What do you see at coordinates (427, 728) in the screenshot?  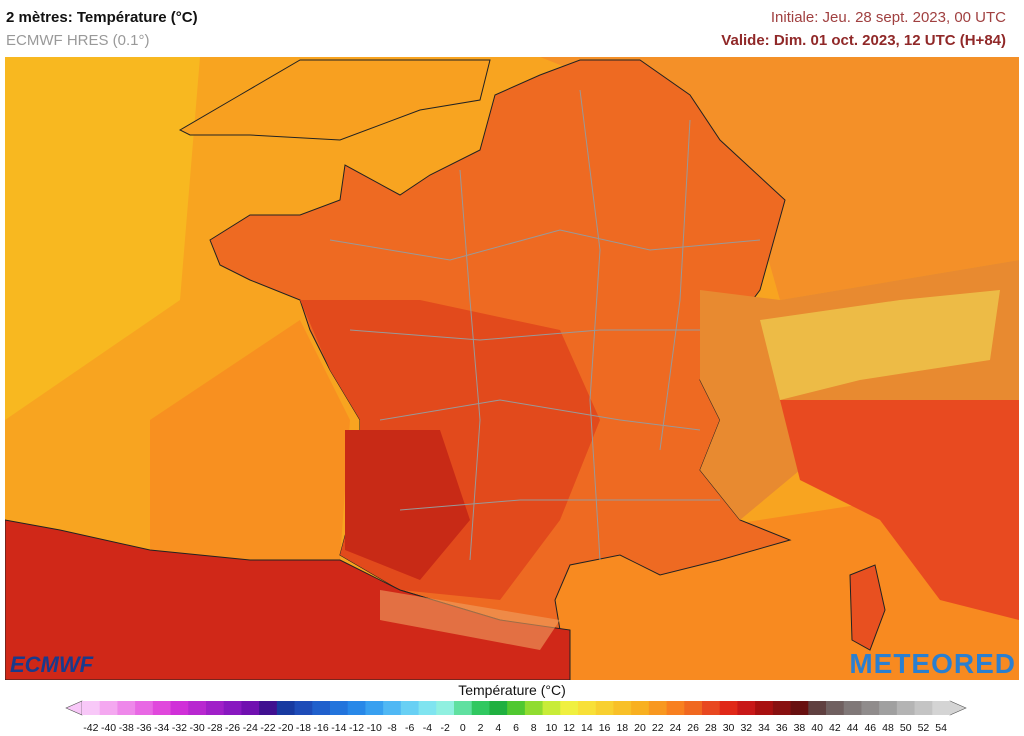 I see `legend-tick: -4` at bounding box center [427, 728].